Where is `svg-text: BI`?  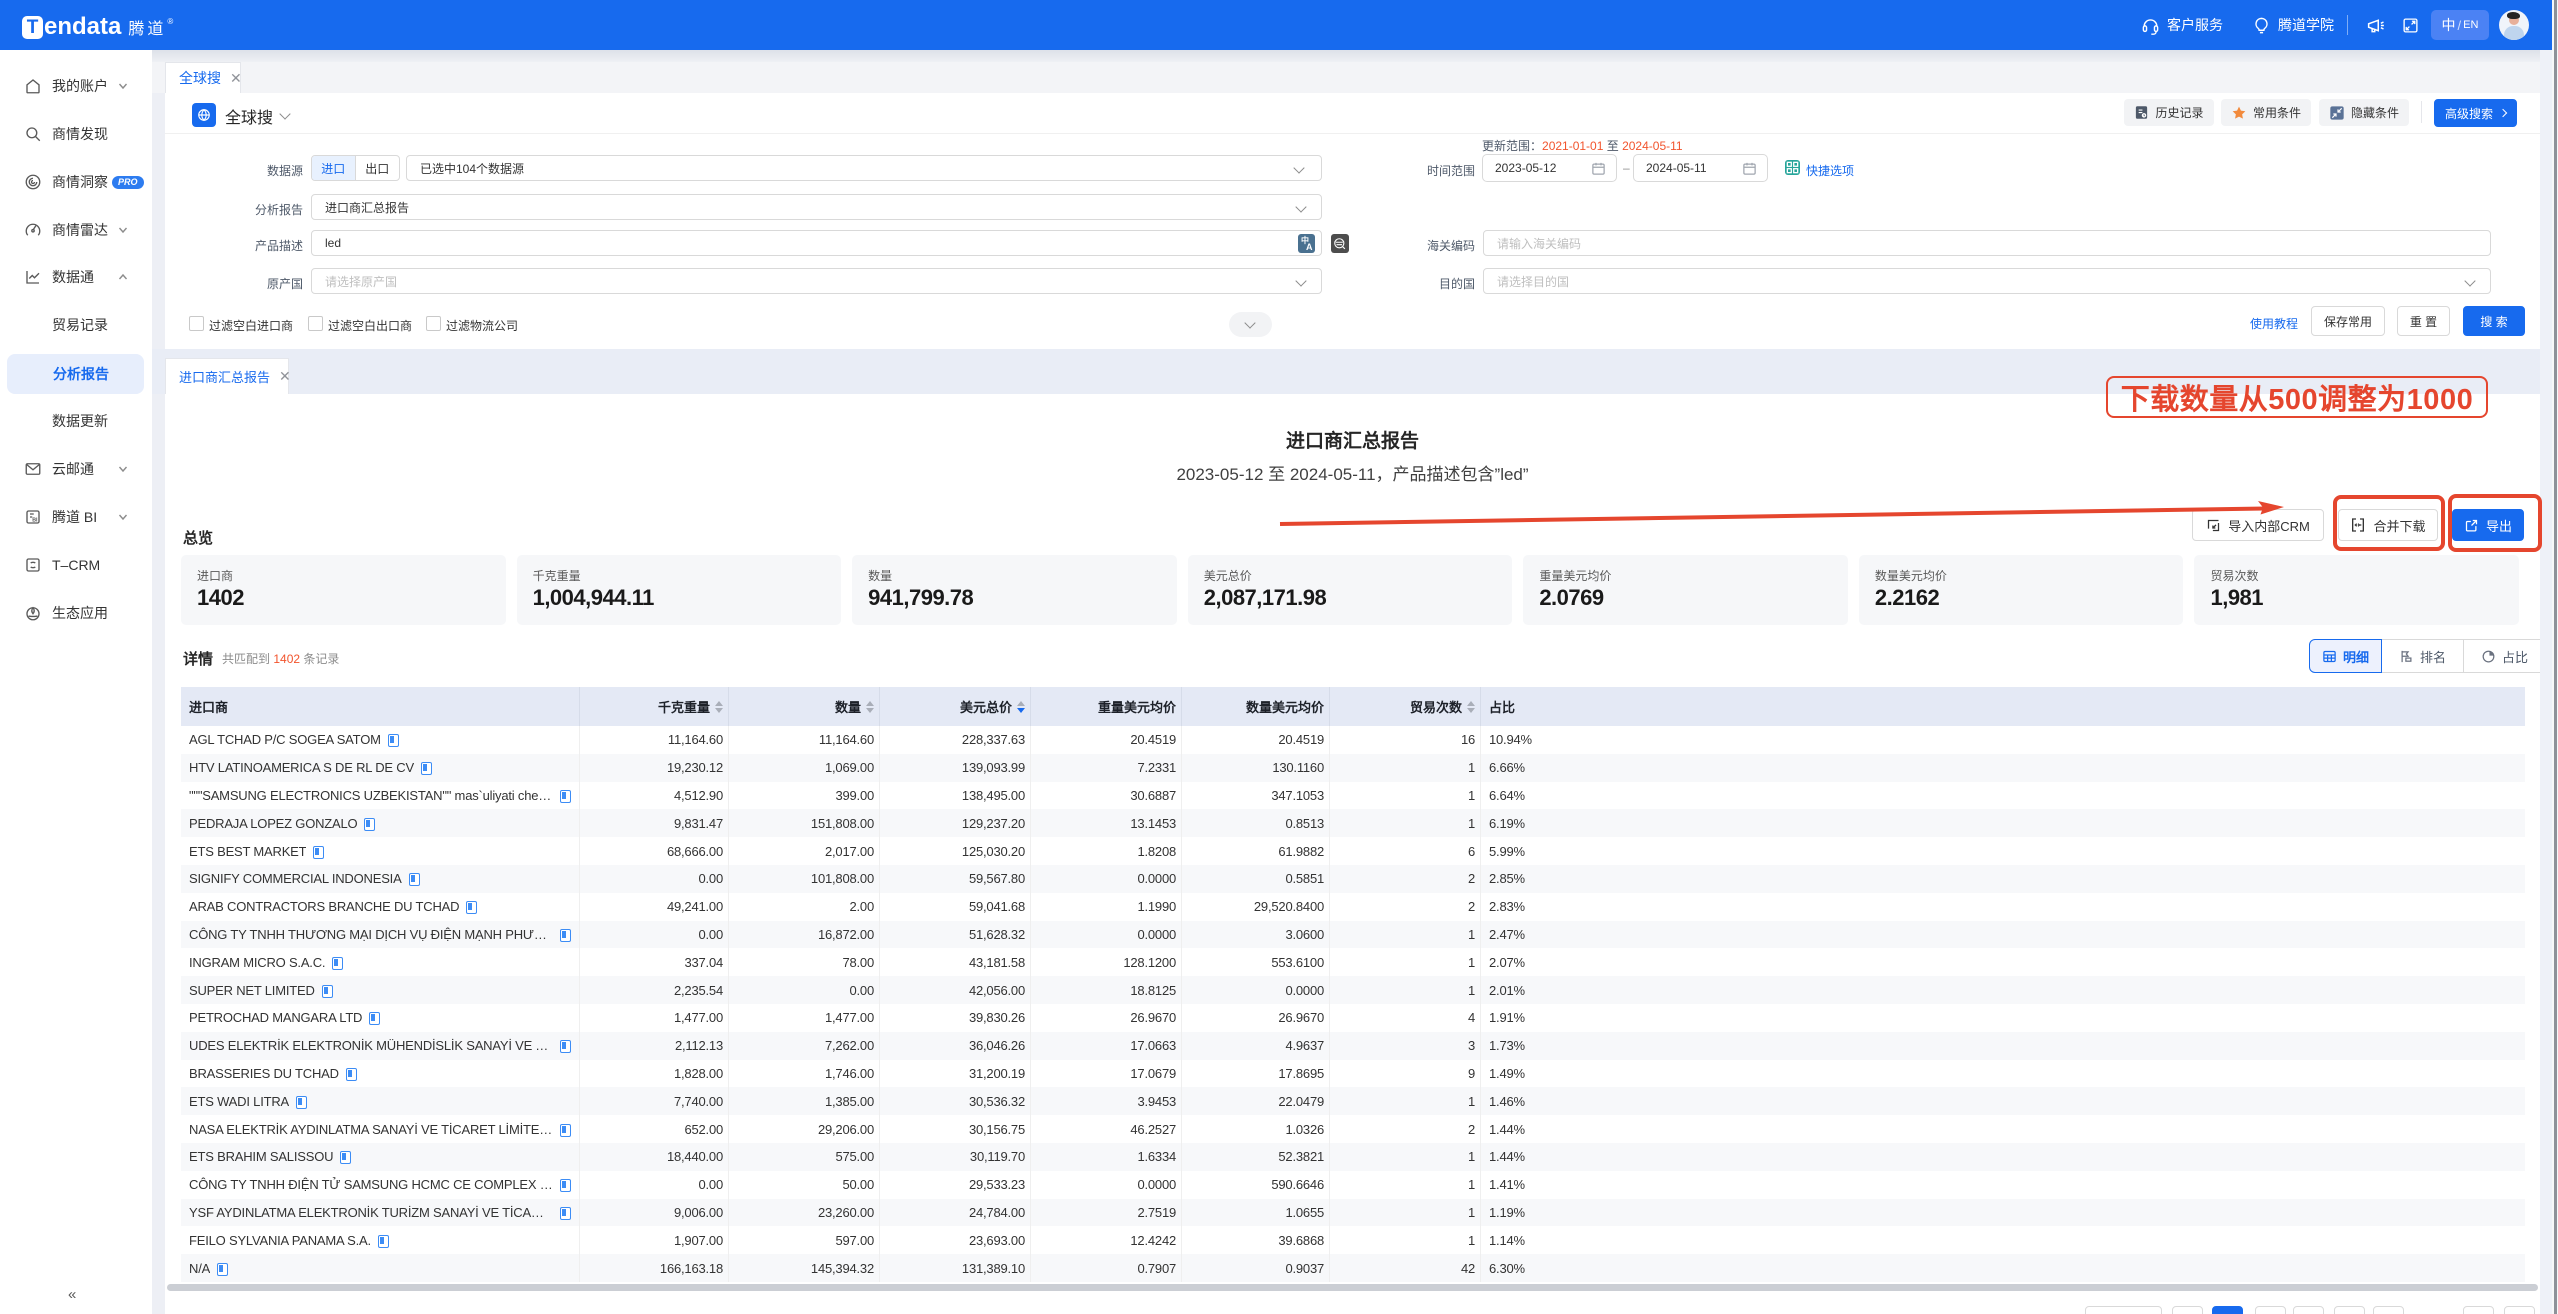 svg-text: BI is located at coordinates (35, 521).